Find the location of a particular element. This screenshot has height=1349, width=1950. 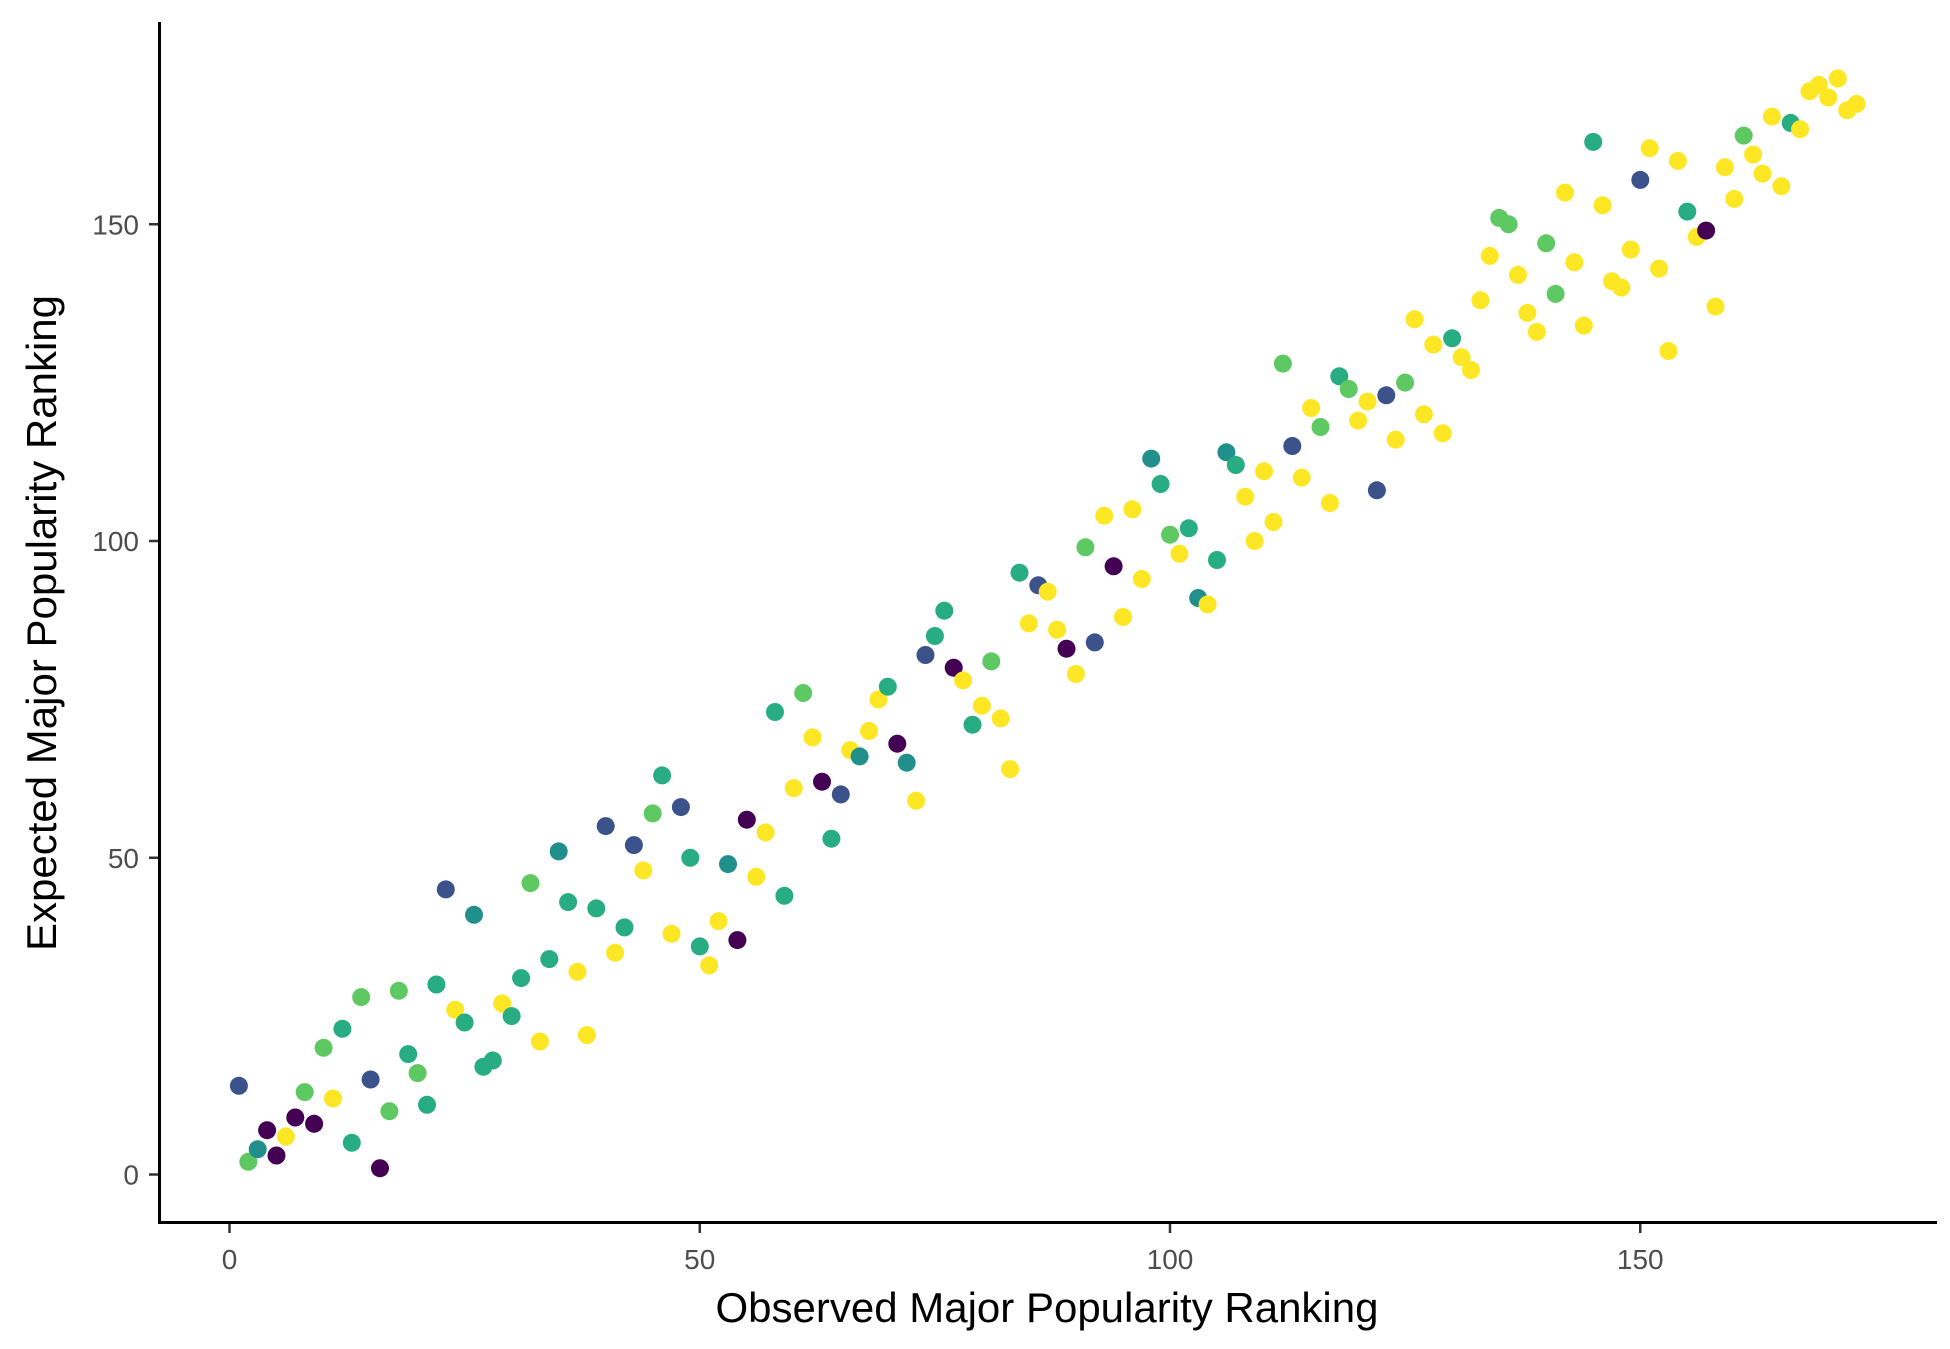

y-tick-label: 100 is located at coordinates (115, 541).